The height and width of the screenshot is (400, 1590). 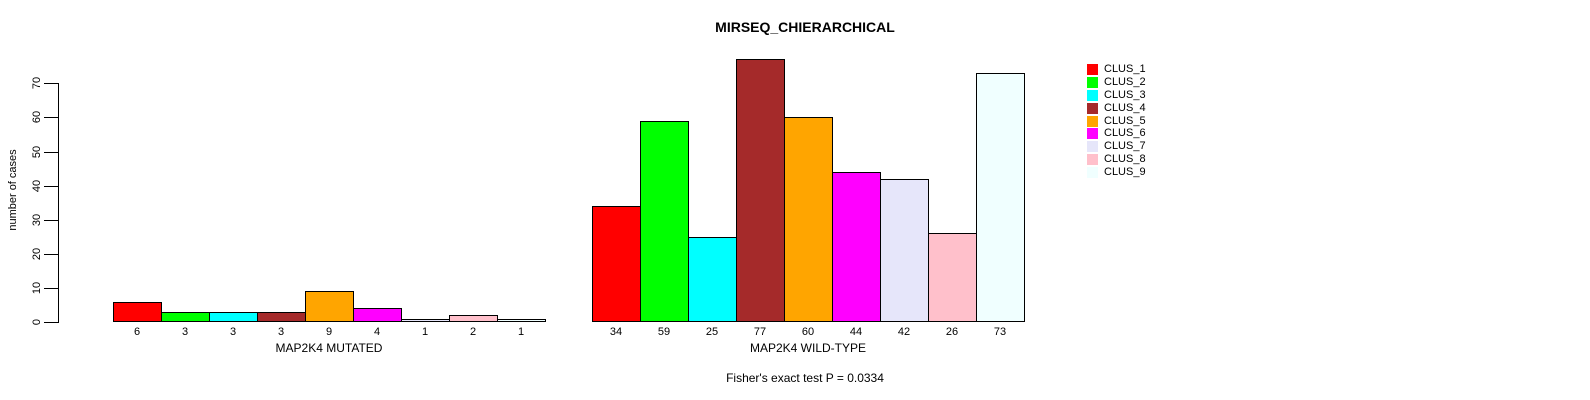 I want to click on bar-clus_5-group1, so click(x=329, y=306).